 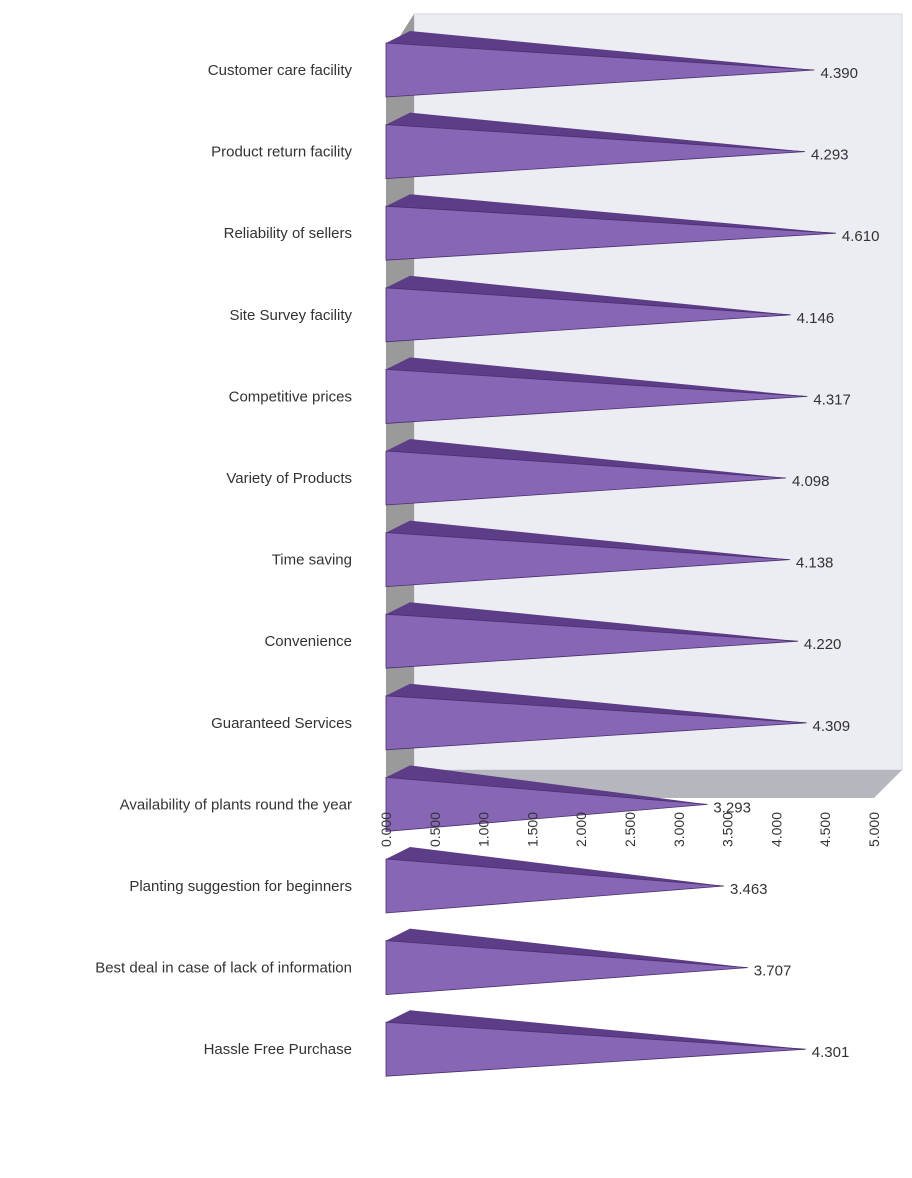 I want to click on value-label: 4.301, so click(x=831, y=1052).